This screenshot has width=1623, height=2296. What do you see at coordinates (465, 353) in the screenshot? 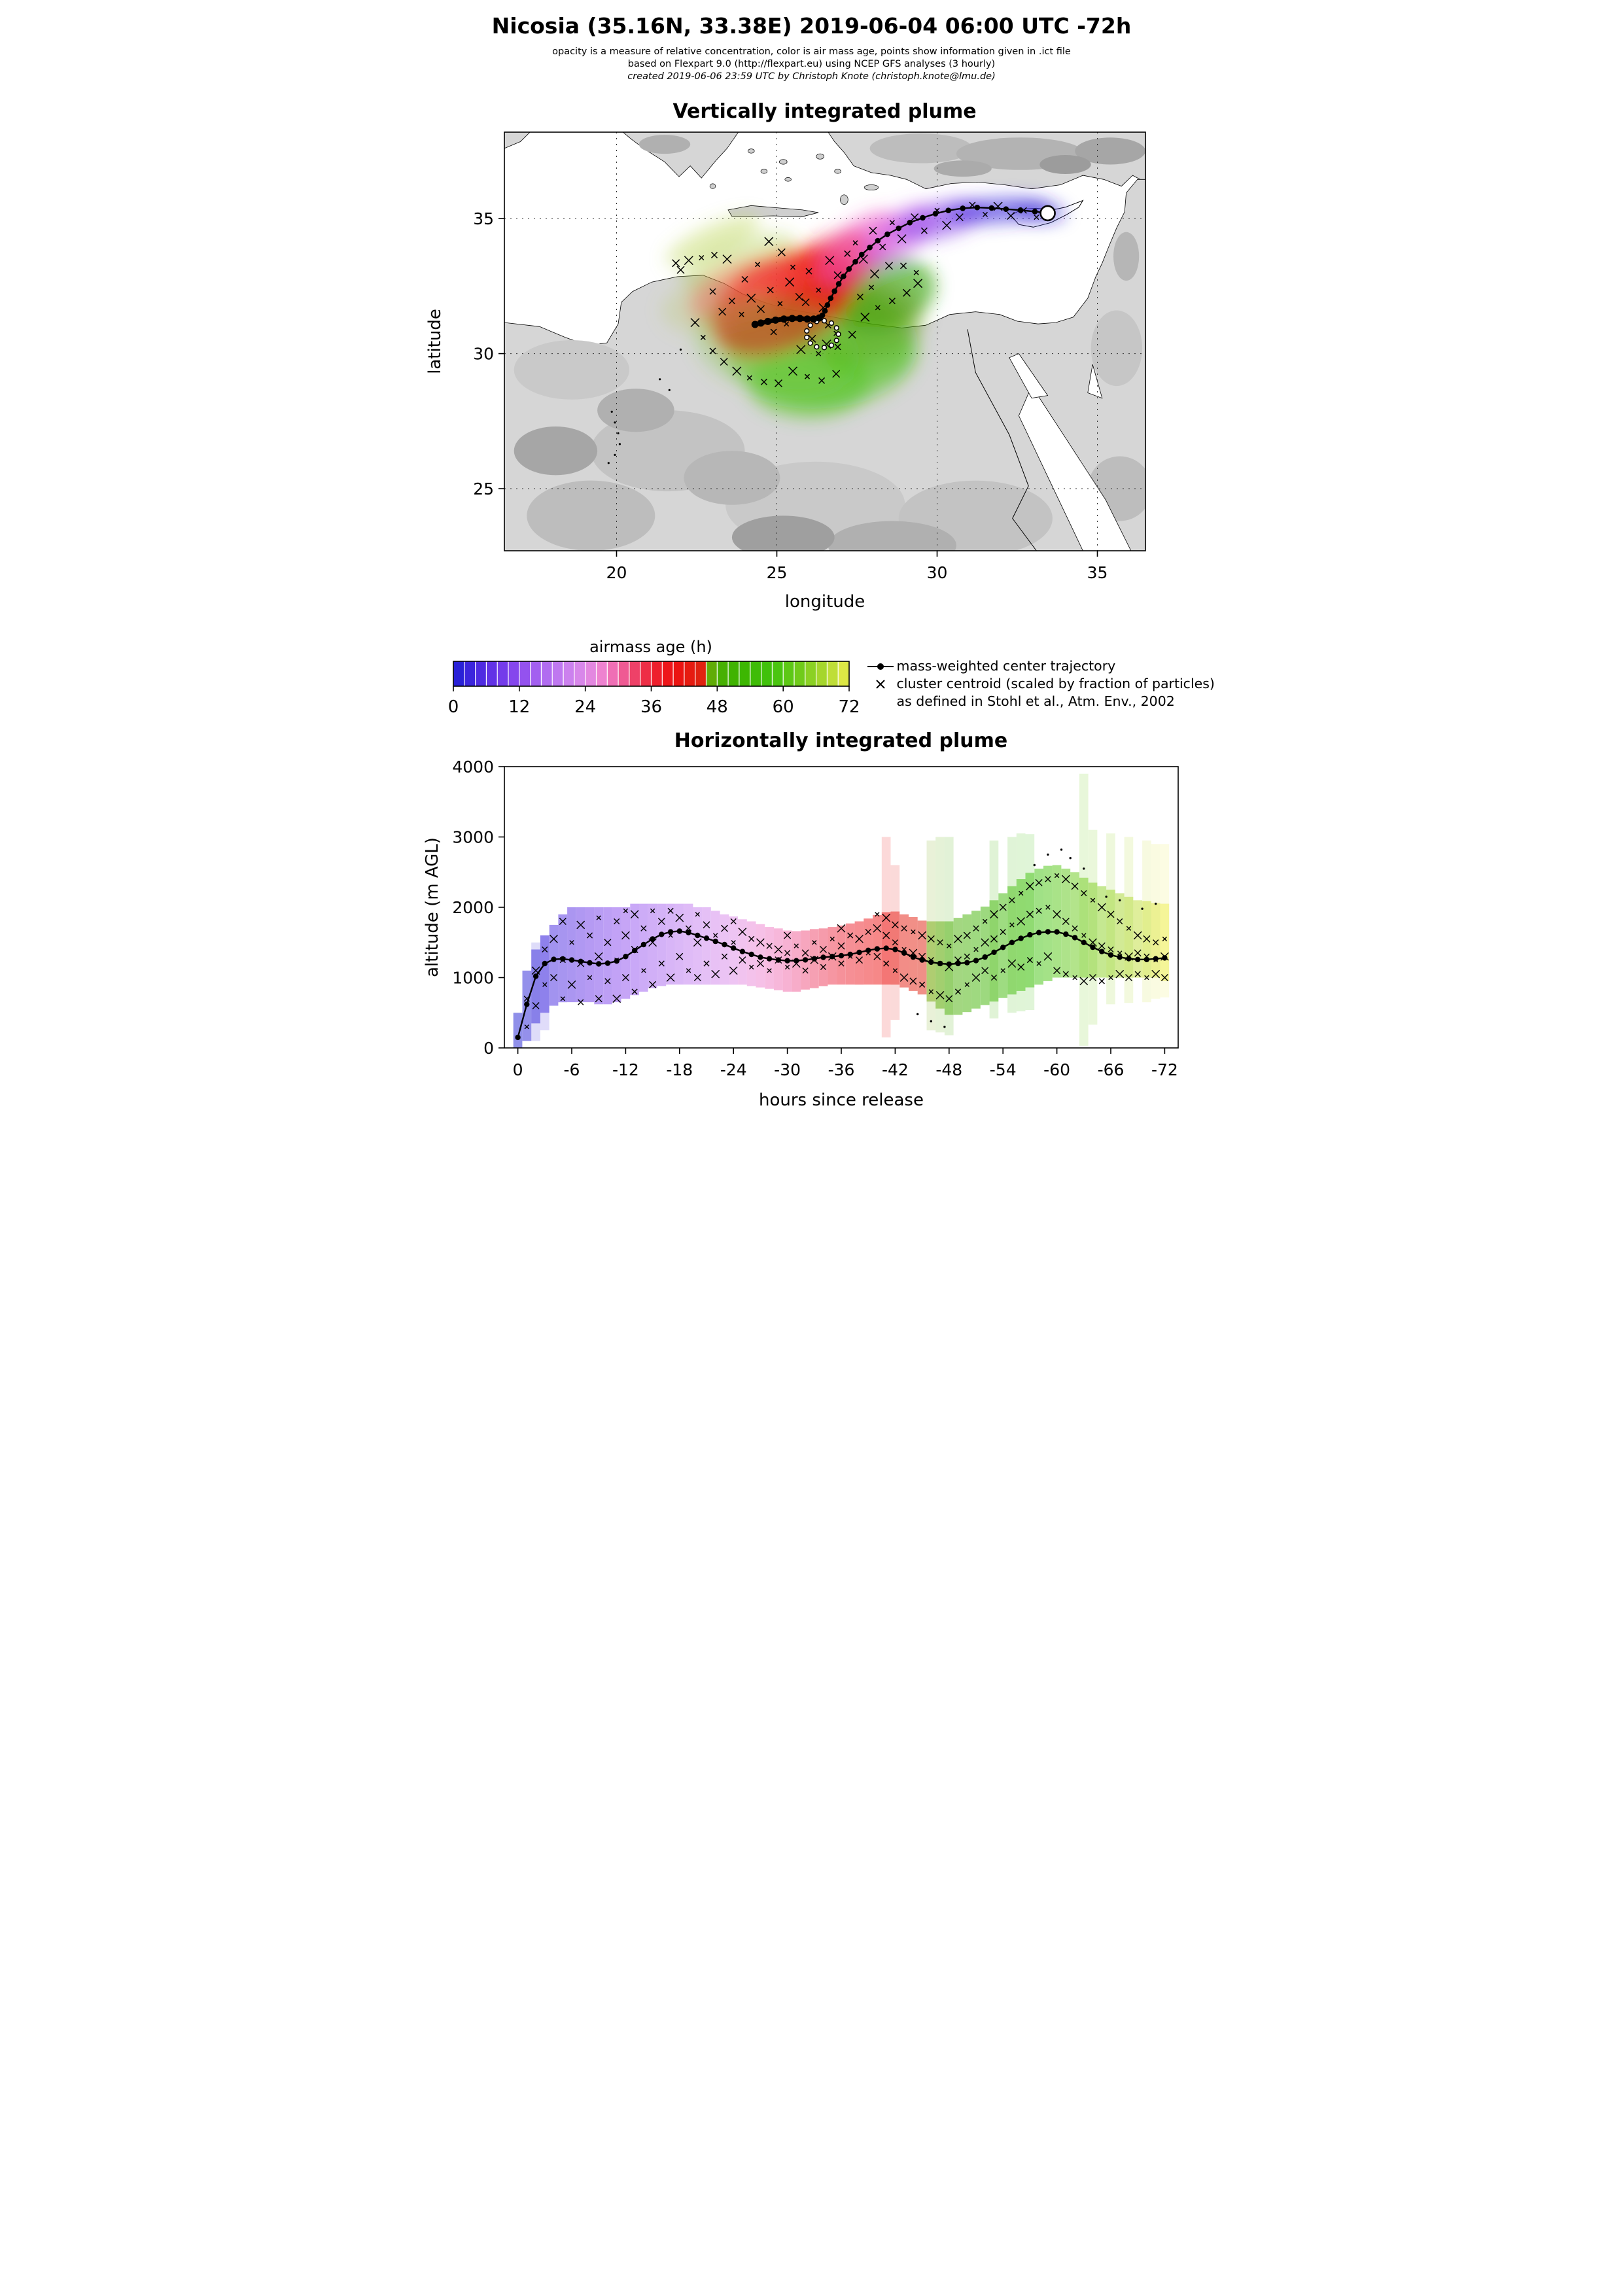
I see `map-y-axis: 25 30 35 latitude` at bounding box center [465, 353].